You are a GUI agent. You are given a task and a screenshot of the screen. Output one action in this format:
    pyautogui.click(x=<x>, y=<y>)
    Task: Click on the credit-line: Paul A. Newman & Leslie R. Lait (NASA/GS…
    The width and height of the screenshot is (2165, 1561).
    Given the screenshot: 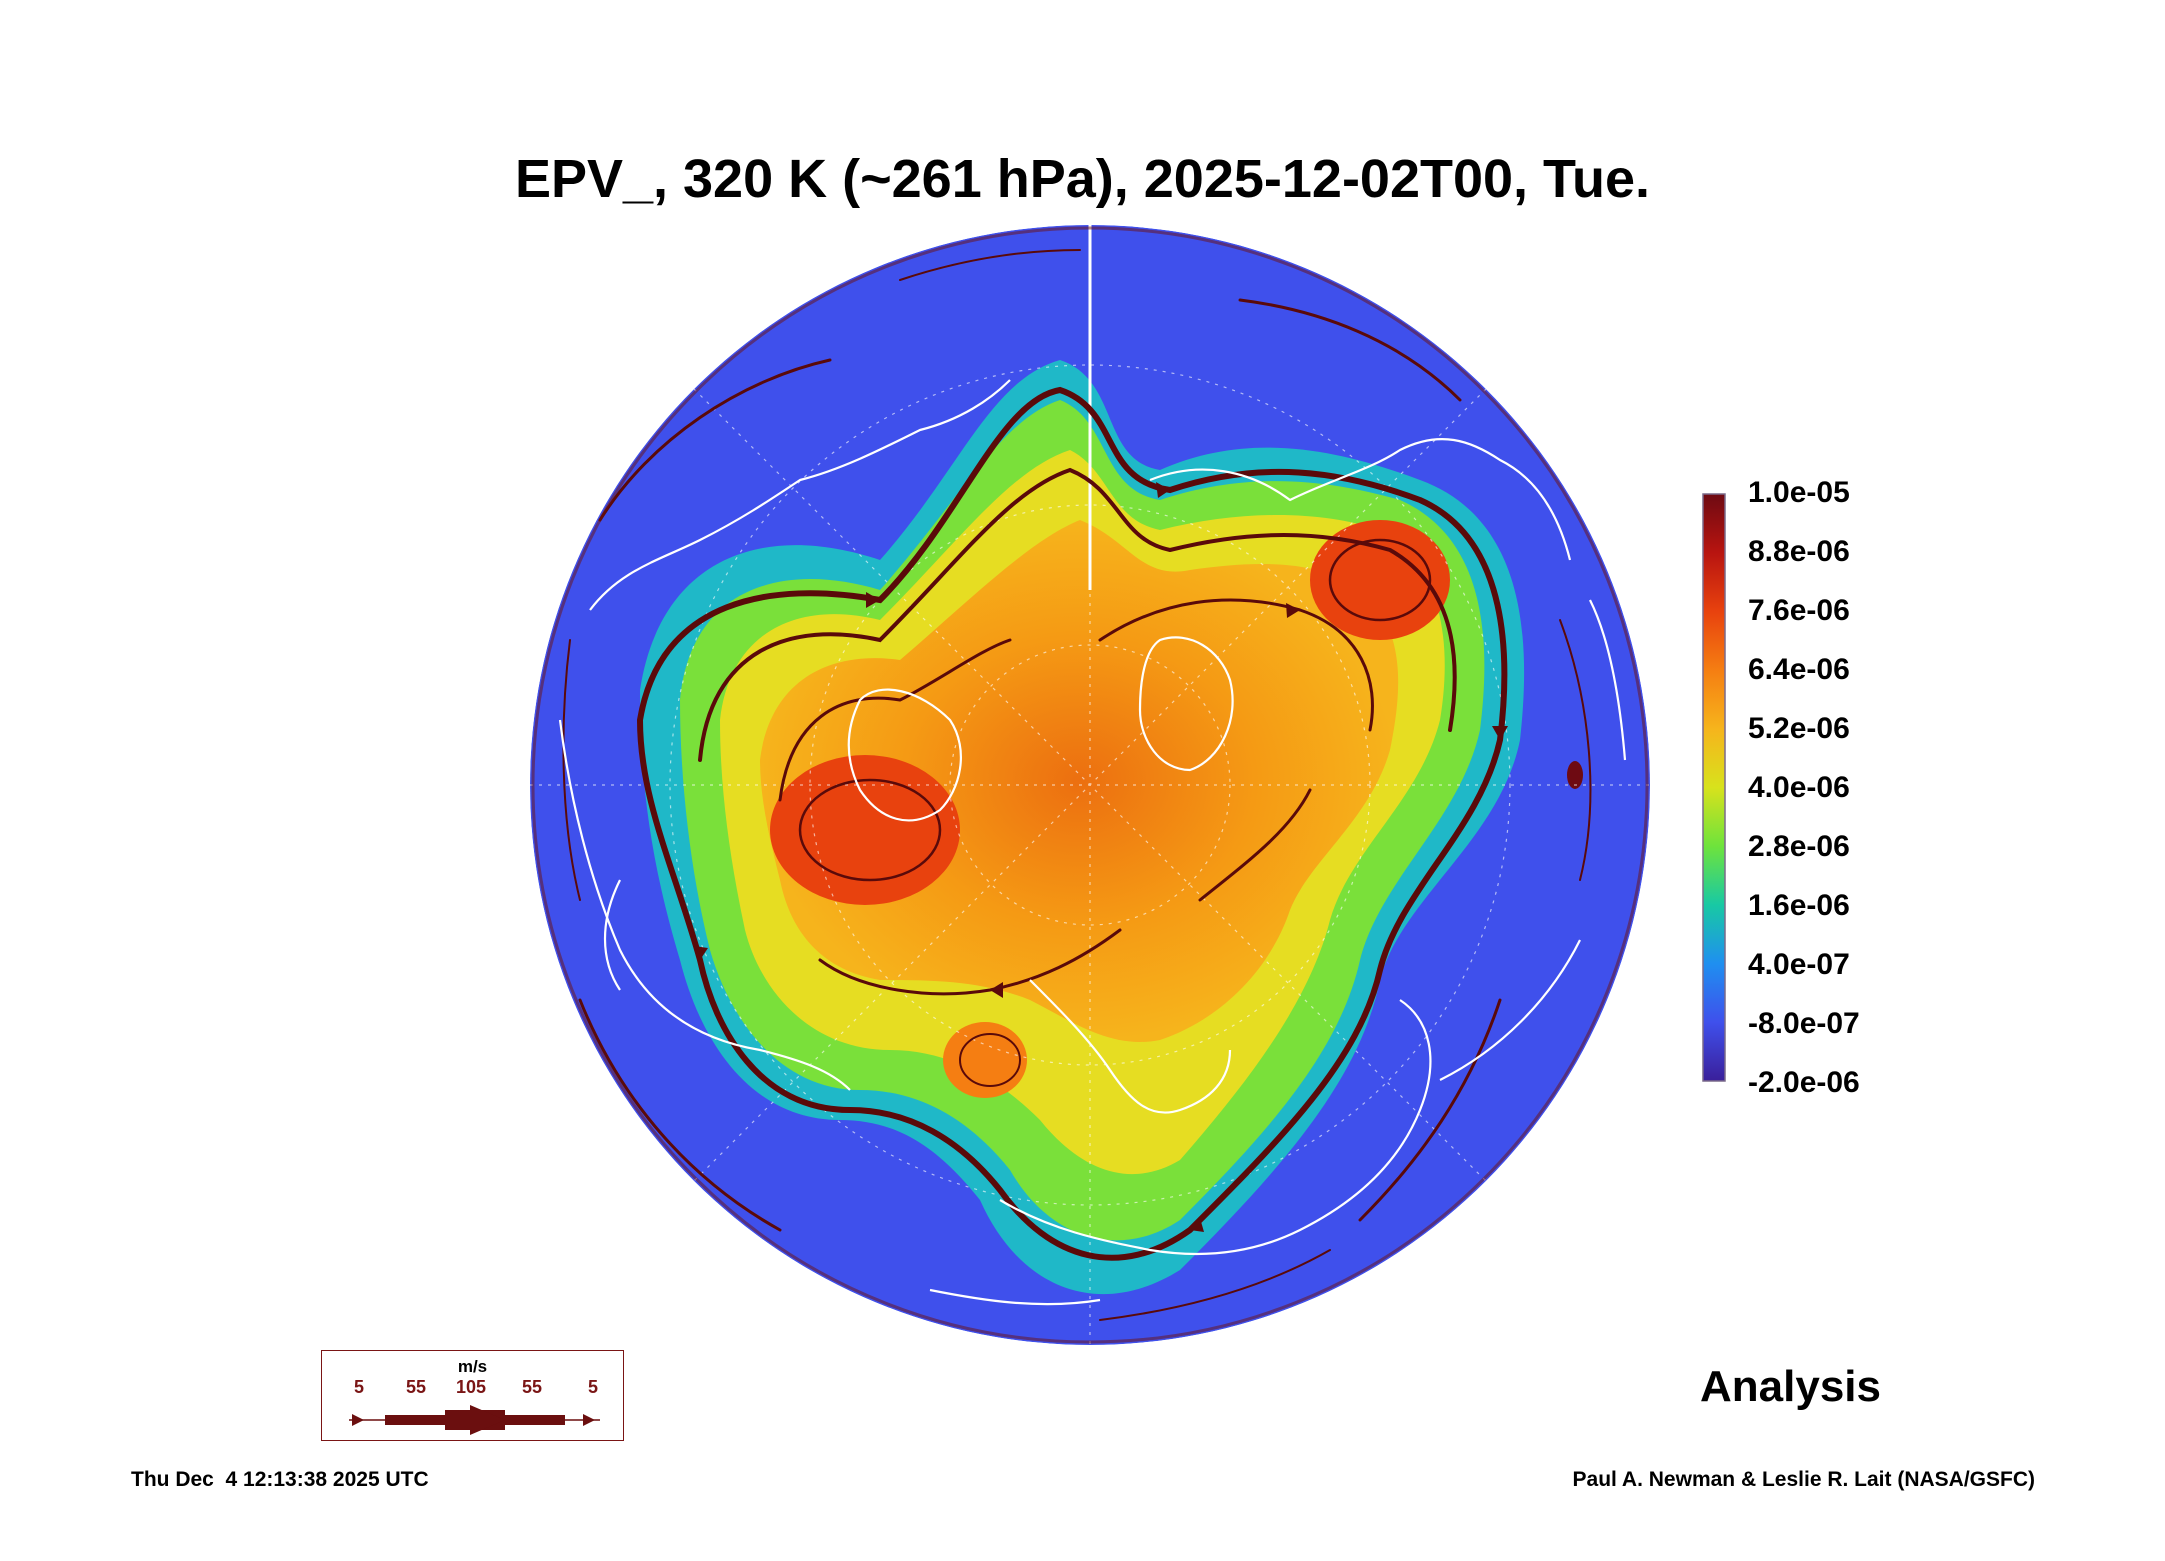 What is the action you would take?
    pyautogui.click(x=1803, y=1479)
    